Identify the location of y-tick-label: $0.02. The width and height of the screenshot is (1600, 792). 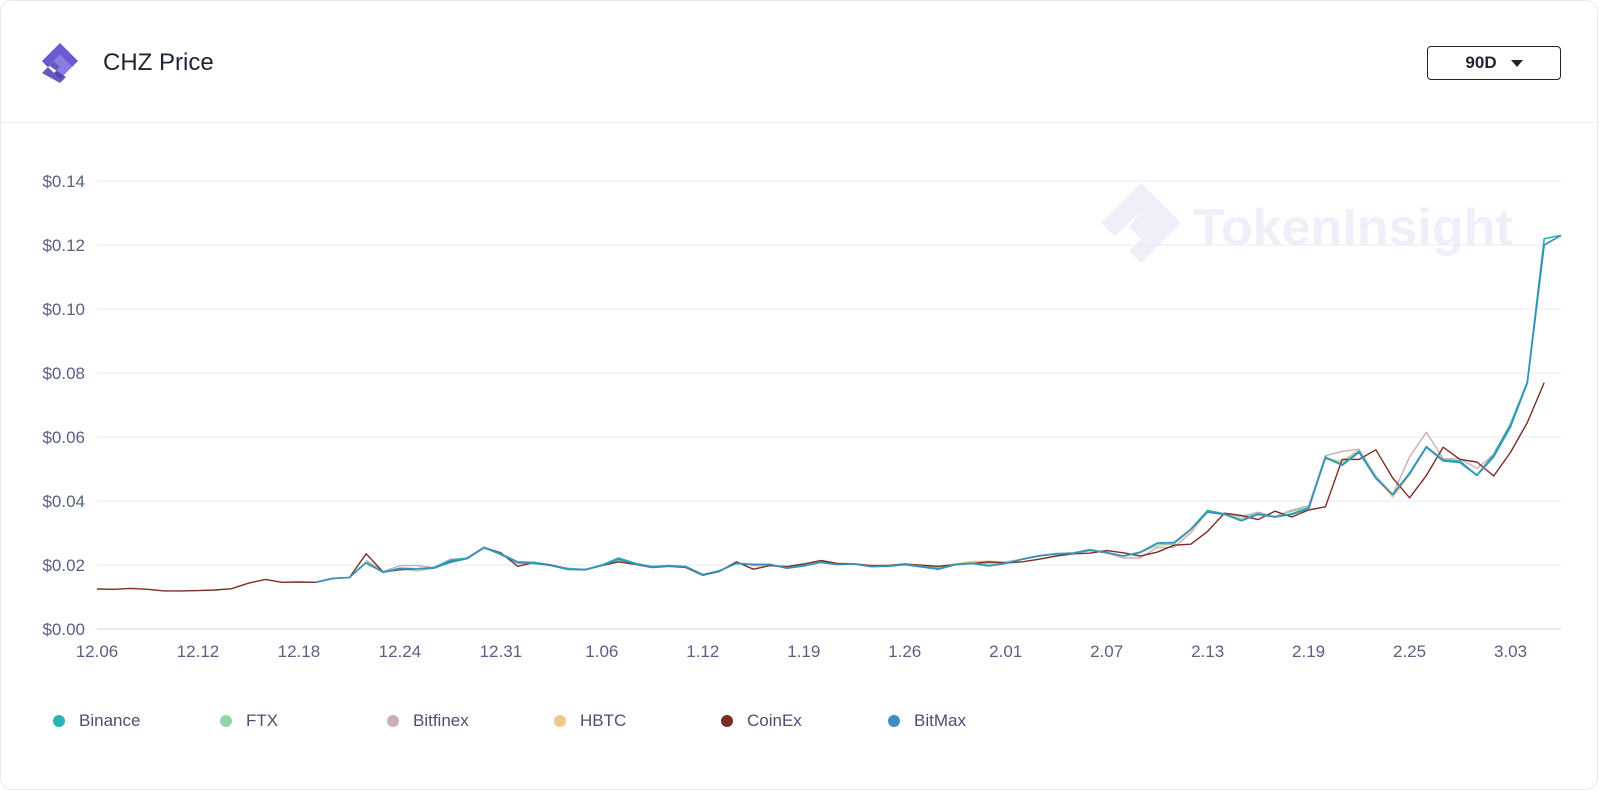
(63, 565).